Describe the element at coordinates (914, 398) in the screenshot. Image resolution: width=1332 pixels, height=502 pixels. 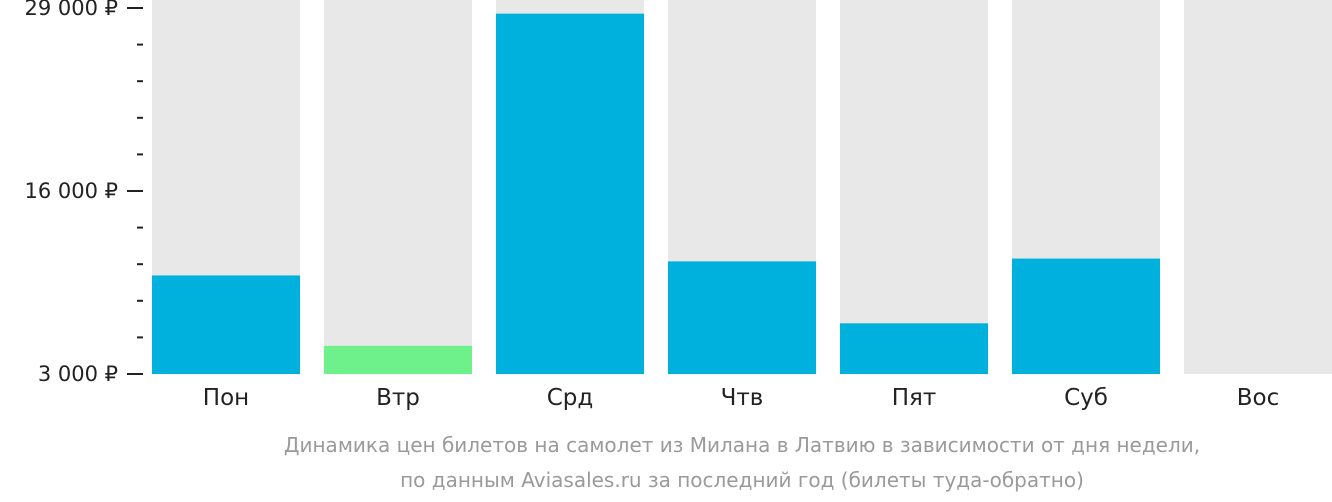
I see `x-tick-label-4: Пят` at that location.